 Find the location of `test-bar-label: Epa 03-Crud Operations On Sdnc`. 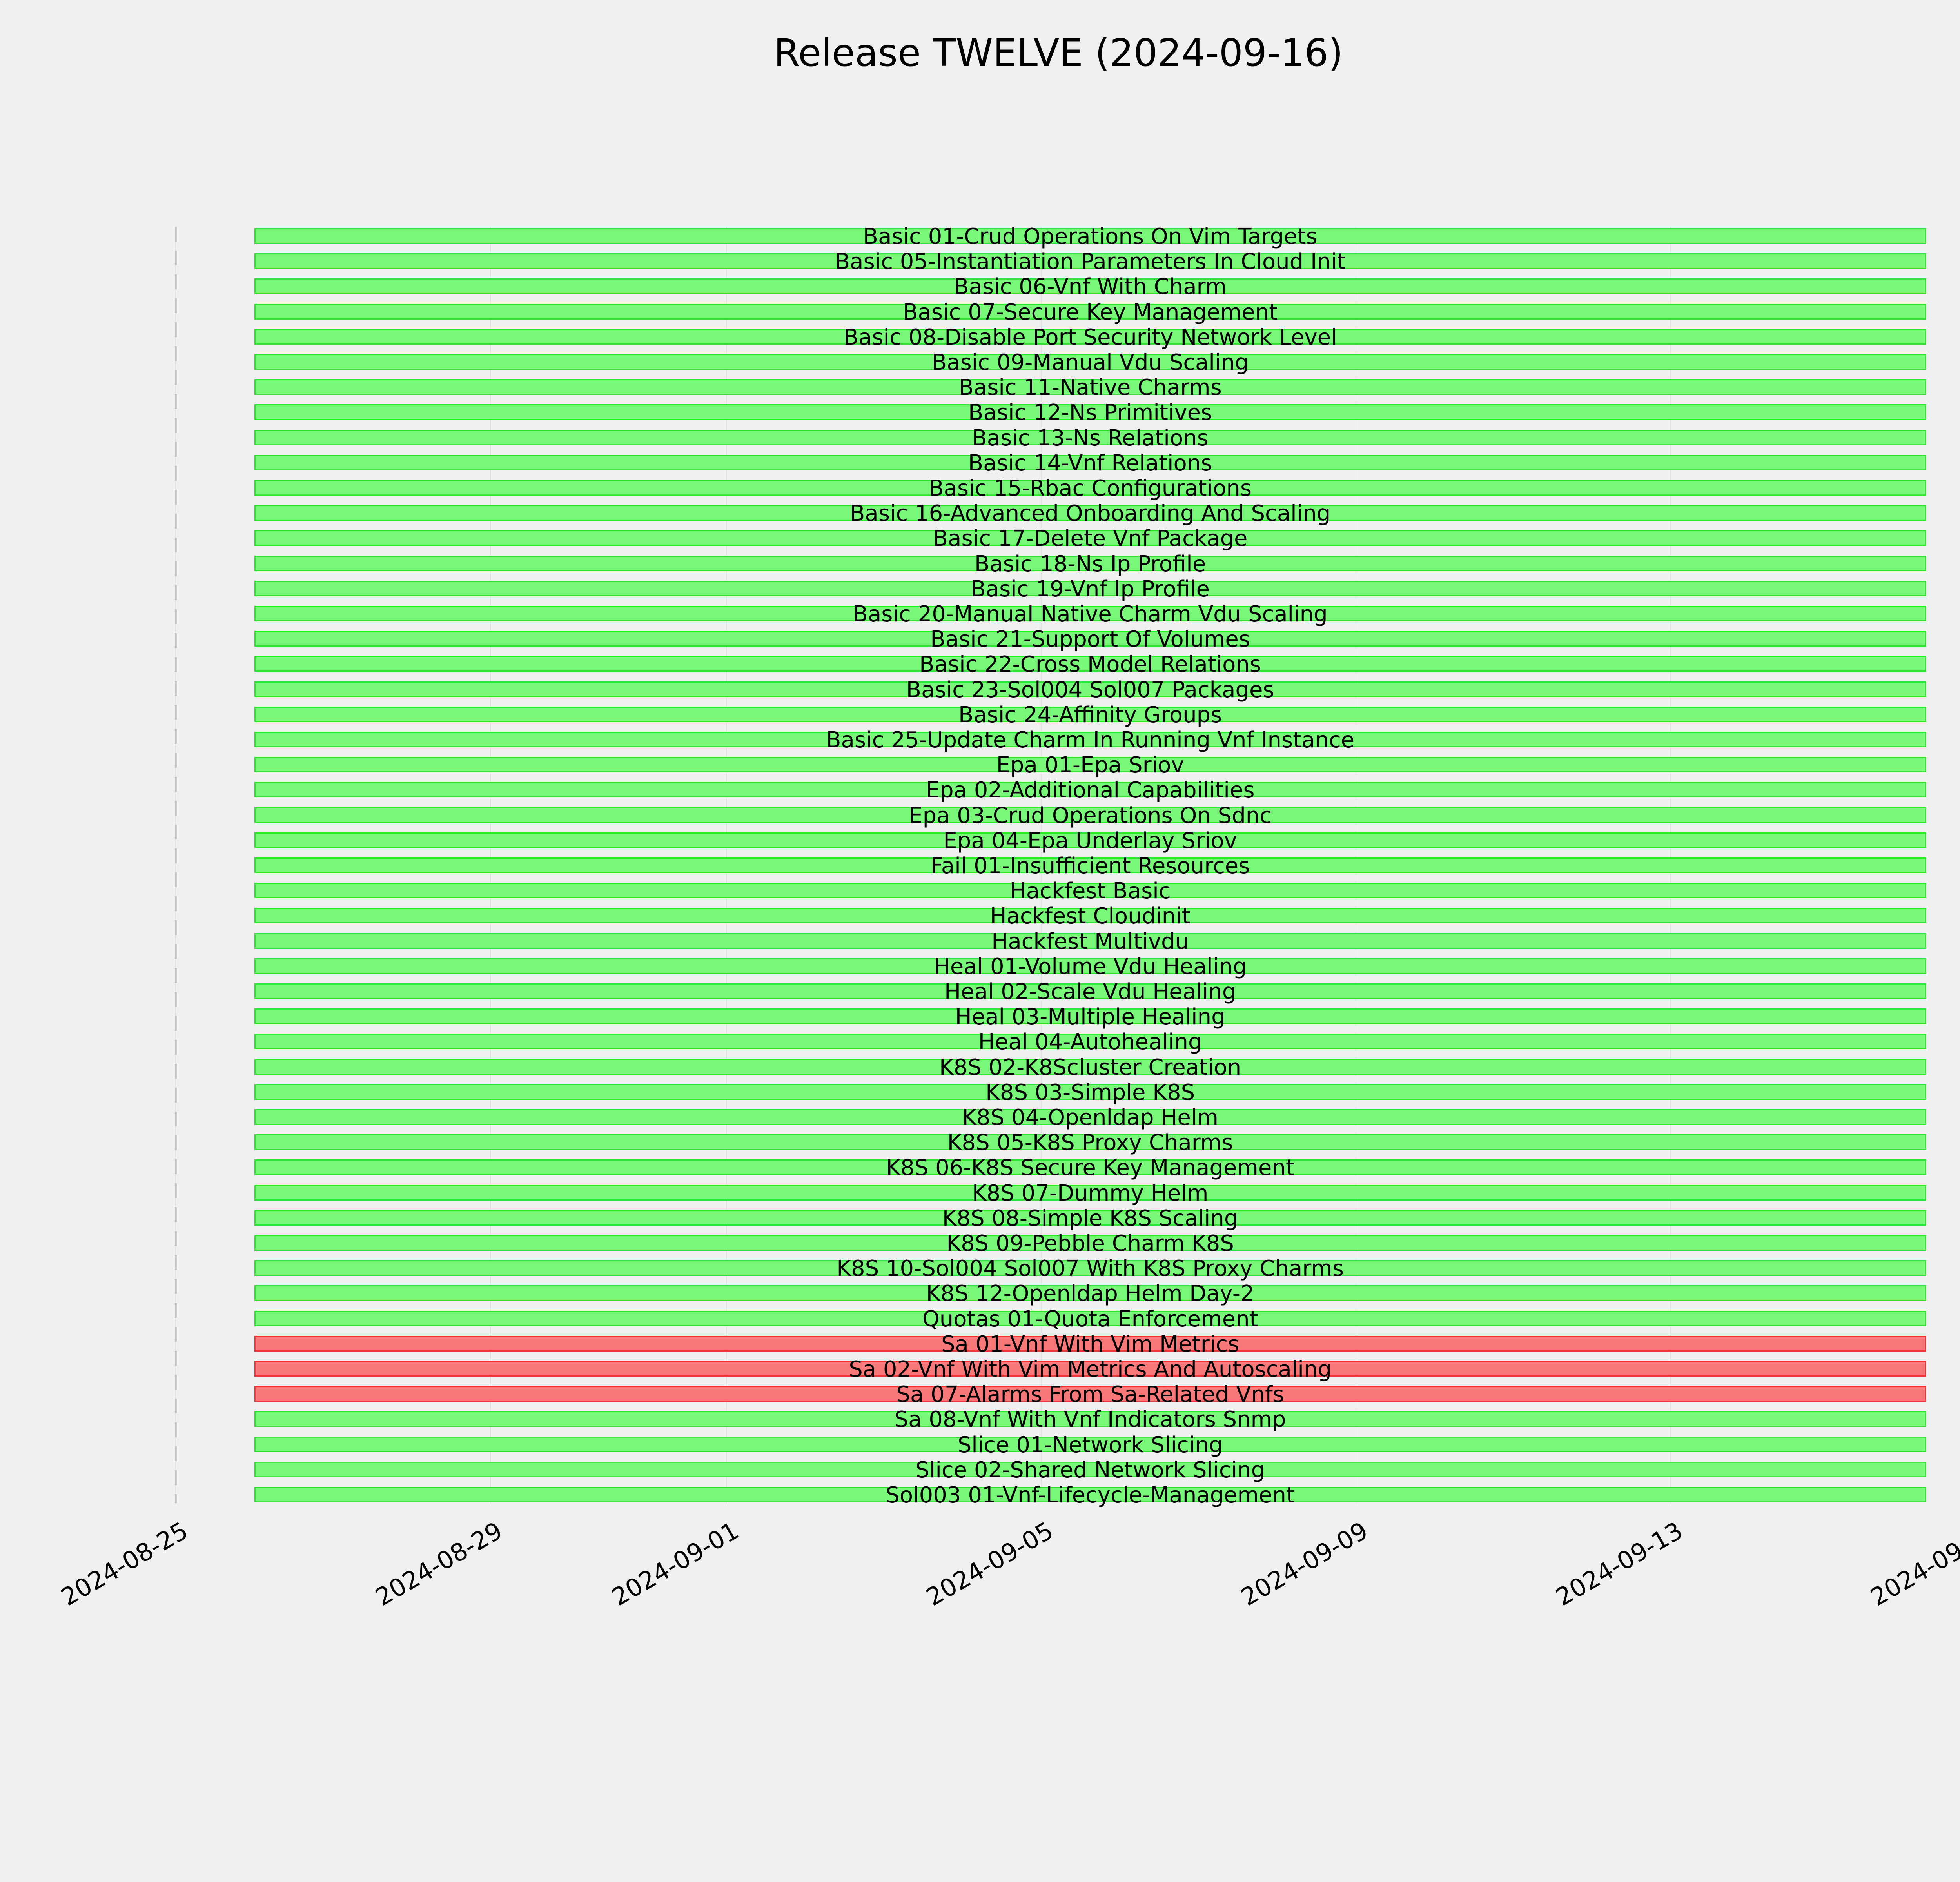

test-bar-label: Epa 03-Crud Operations On Sdnc is located at coordinates (1090, 815).